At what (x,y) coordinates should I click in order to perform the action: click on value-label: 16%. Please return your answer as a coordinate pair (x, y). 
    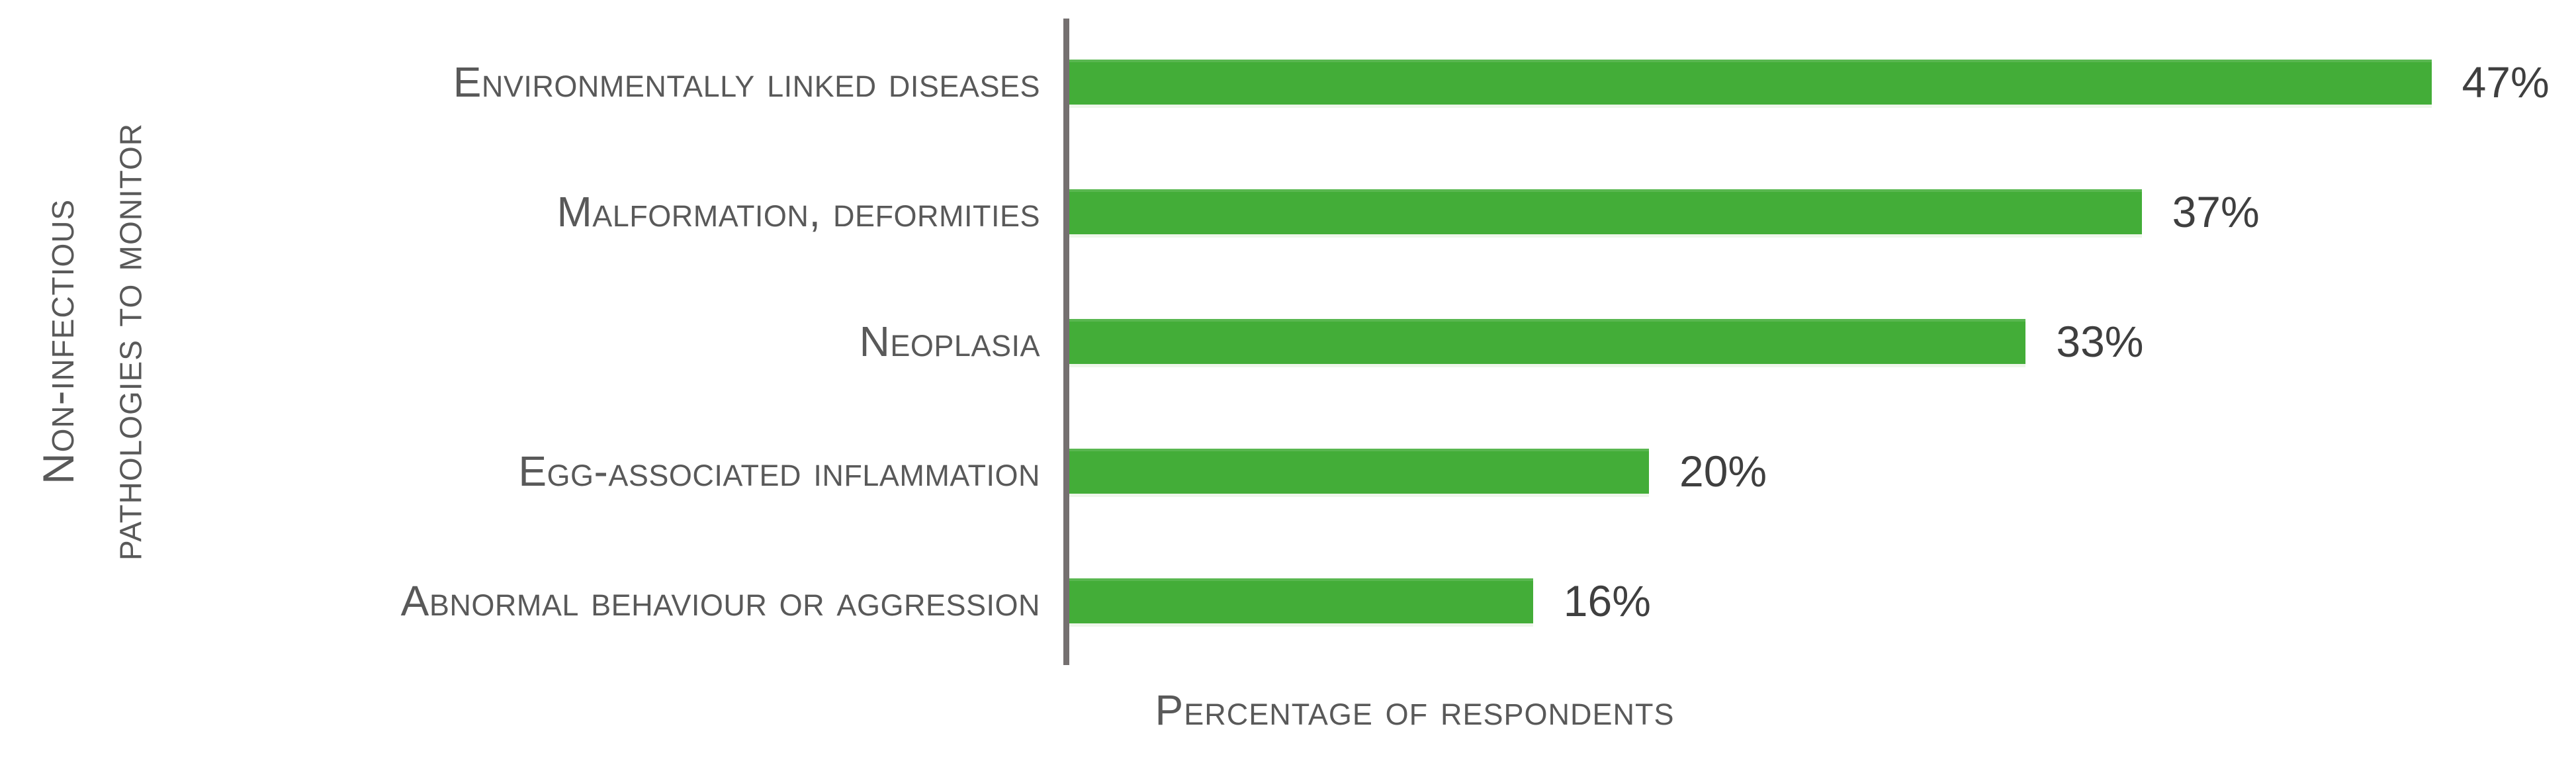
    Looking at the image, I should click on (1607, 600).